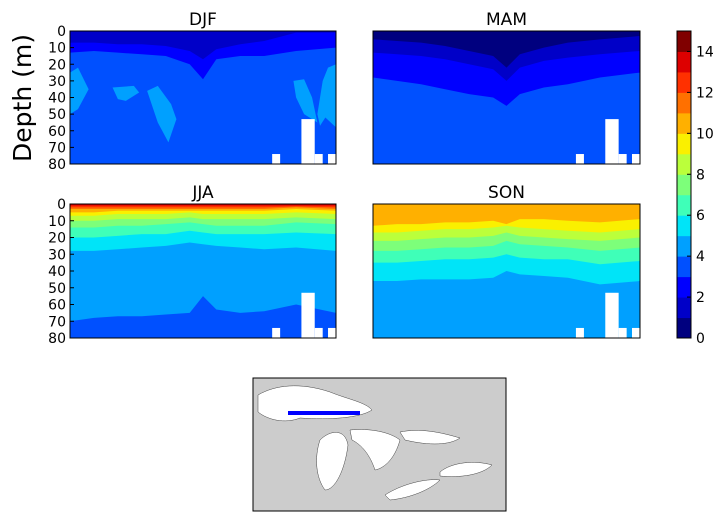  Describe the element at coordinates (22, 98) in the screenshot. I see `y-axis-label: Depth (m)` at that location.